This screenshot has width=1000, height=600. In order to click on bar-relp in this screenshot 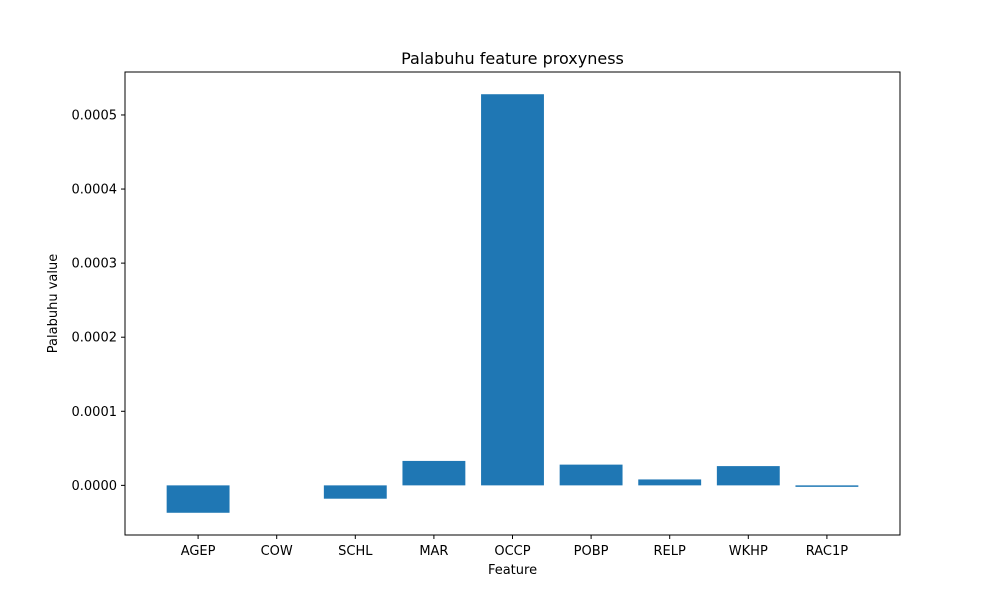, I will do `click(670, 482)`.